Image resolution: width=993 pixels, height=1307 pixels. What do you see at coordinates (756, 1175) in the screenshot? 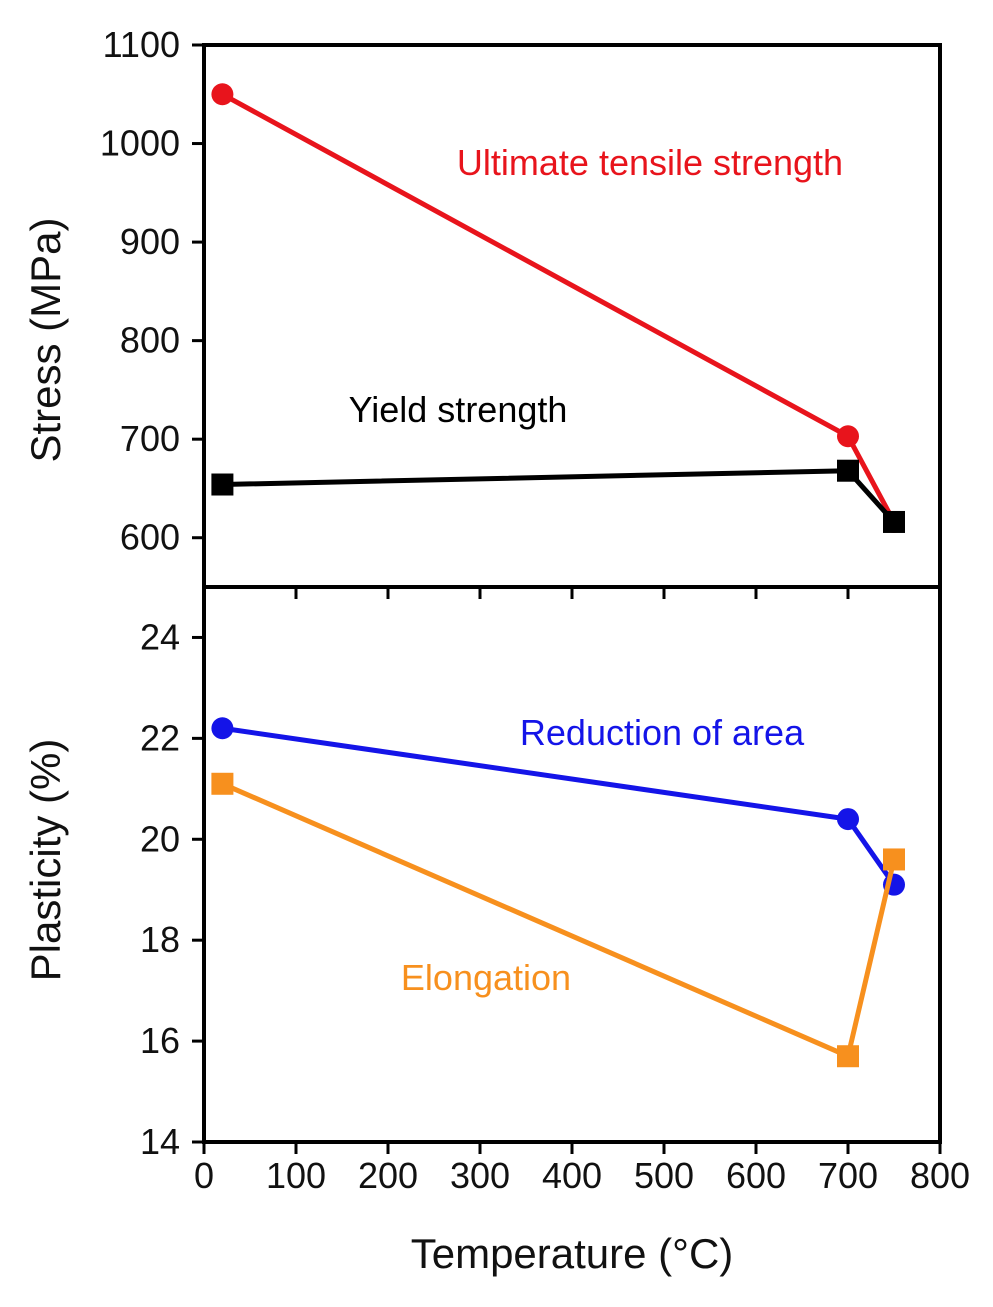
I see `x-tick-label: 600` at bounding box center [756, 1175].